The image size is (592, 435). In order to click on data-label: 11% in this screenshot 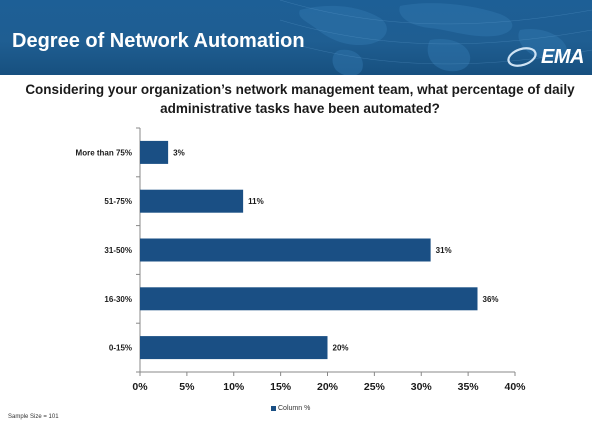, I will do `click(256, 201)`.